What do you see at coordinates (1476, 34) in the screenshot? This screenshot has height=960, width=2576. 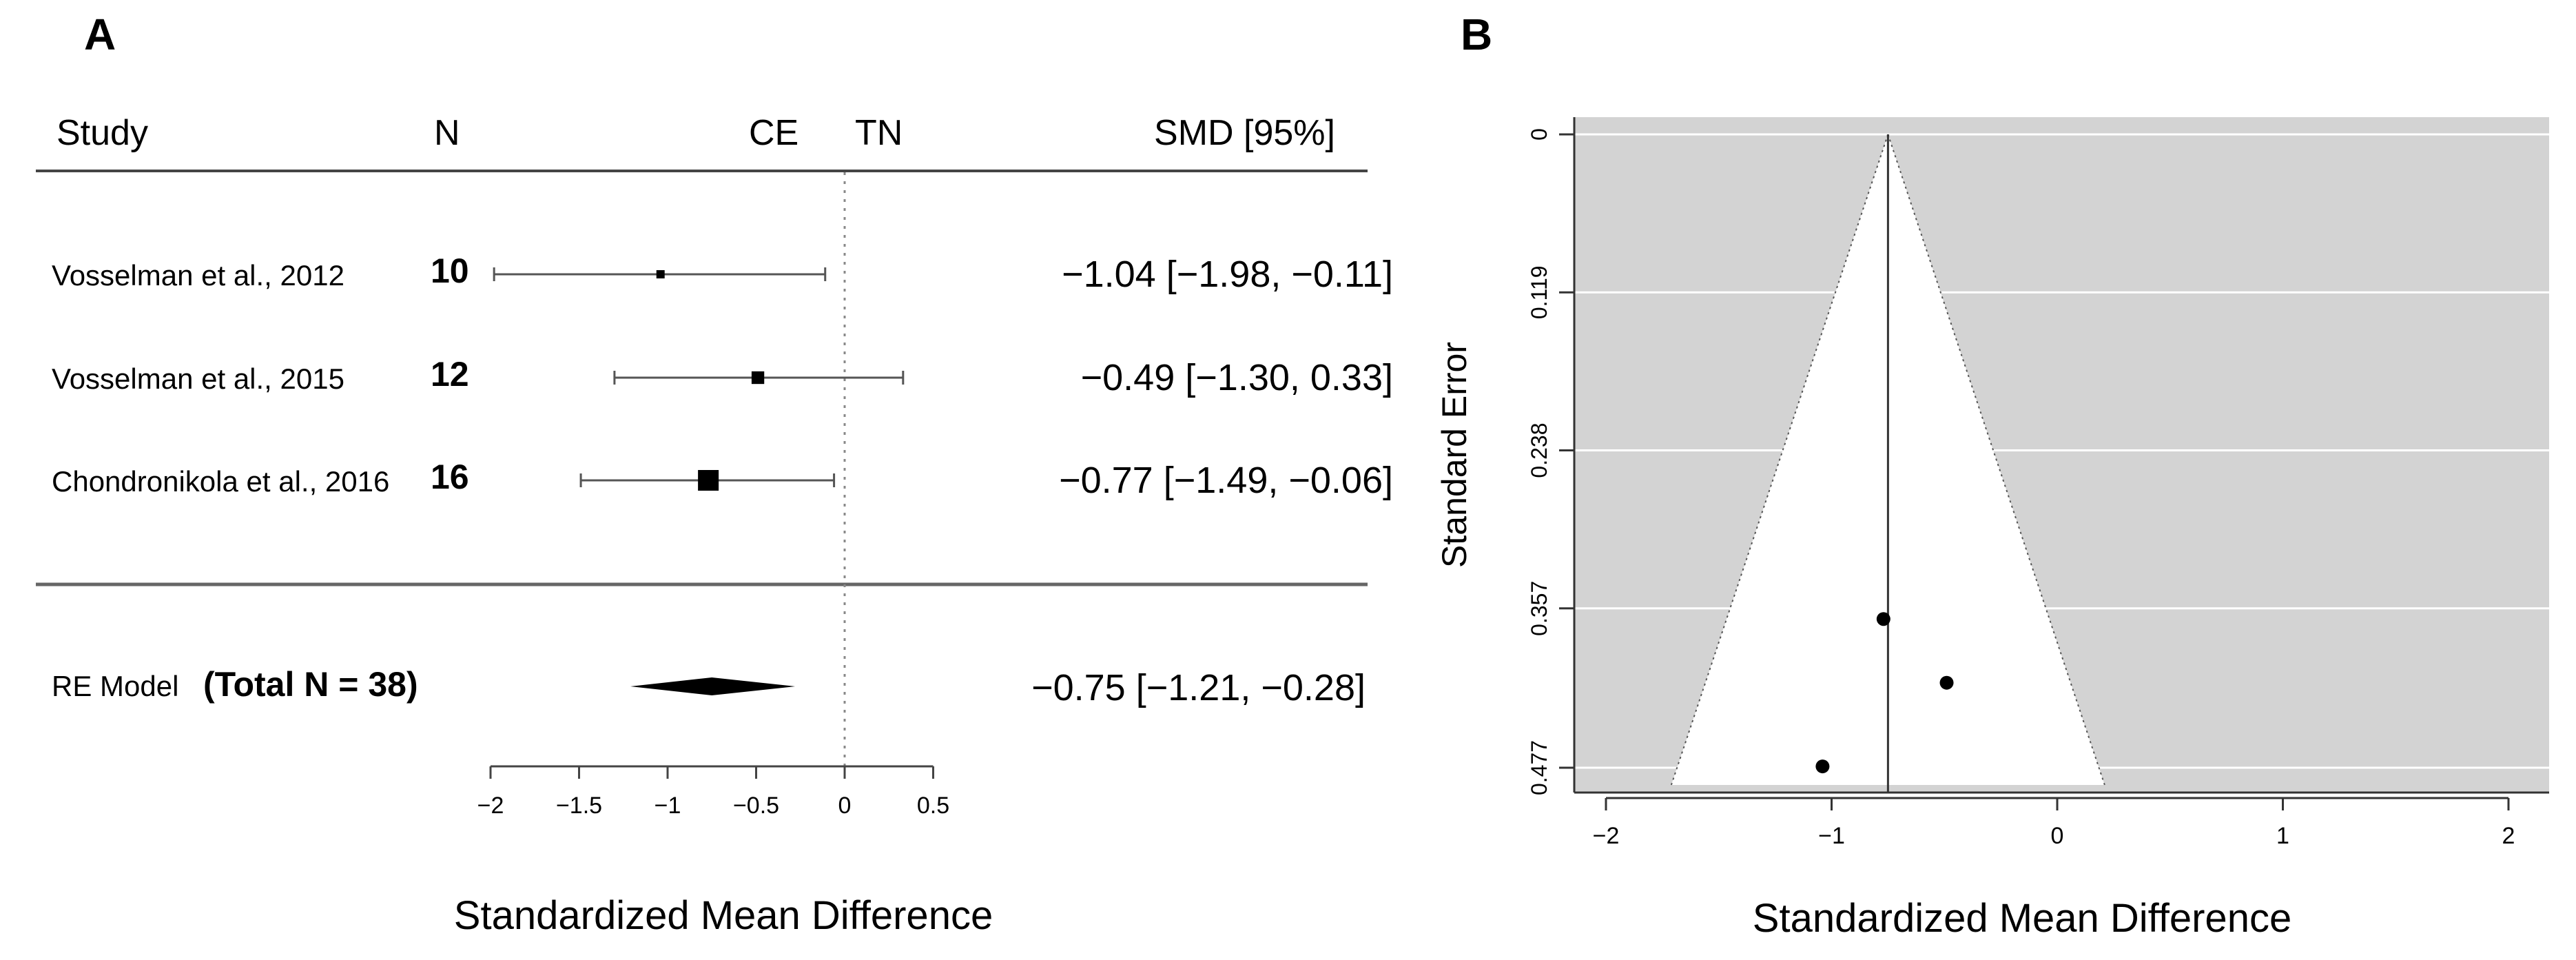 I see `panel-label-b: B` at bounding box center [1476, 34].